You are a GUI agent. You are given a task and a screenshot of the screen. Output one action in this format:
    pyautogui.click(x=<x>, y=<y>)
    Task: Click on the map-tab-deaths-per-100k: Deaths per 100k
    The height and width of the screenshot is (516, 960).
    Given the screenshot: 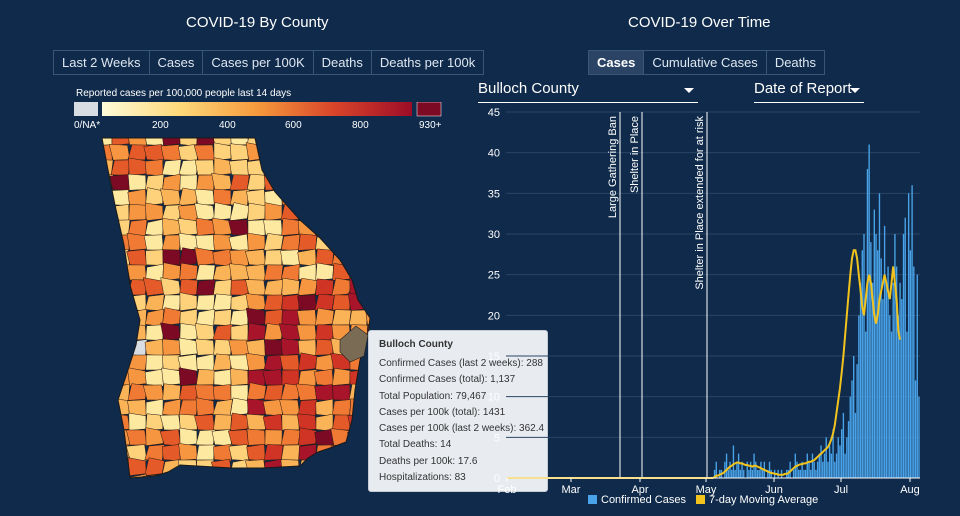 What is the action you would take?
    pyautogui.click(x=427, y=62)
    